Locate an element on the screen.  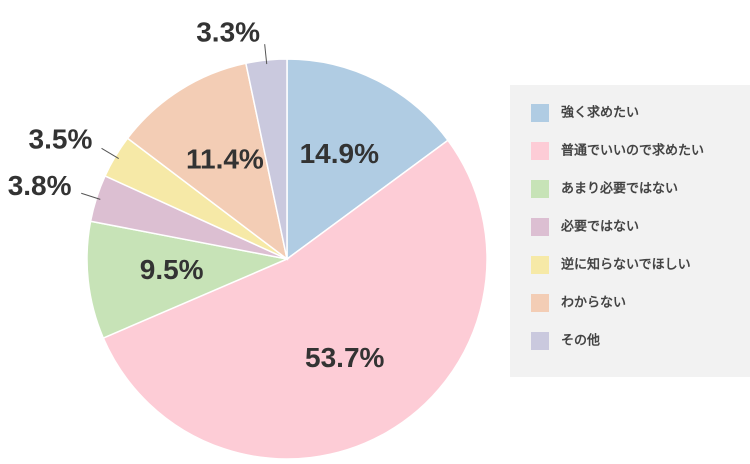
value-label: 3.3% is located at coordinates (228, 32).